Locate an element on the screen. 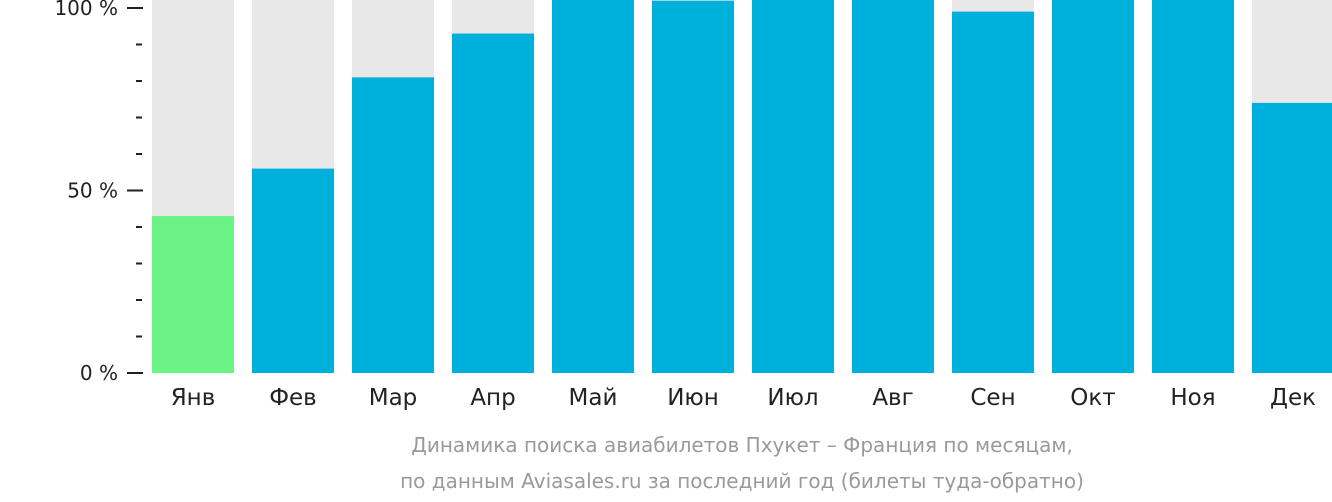 The width and height of the screenshot is (1332, 502). x-tick-label-8: Авг is located at coordinates (892, 398).